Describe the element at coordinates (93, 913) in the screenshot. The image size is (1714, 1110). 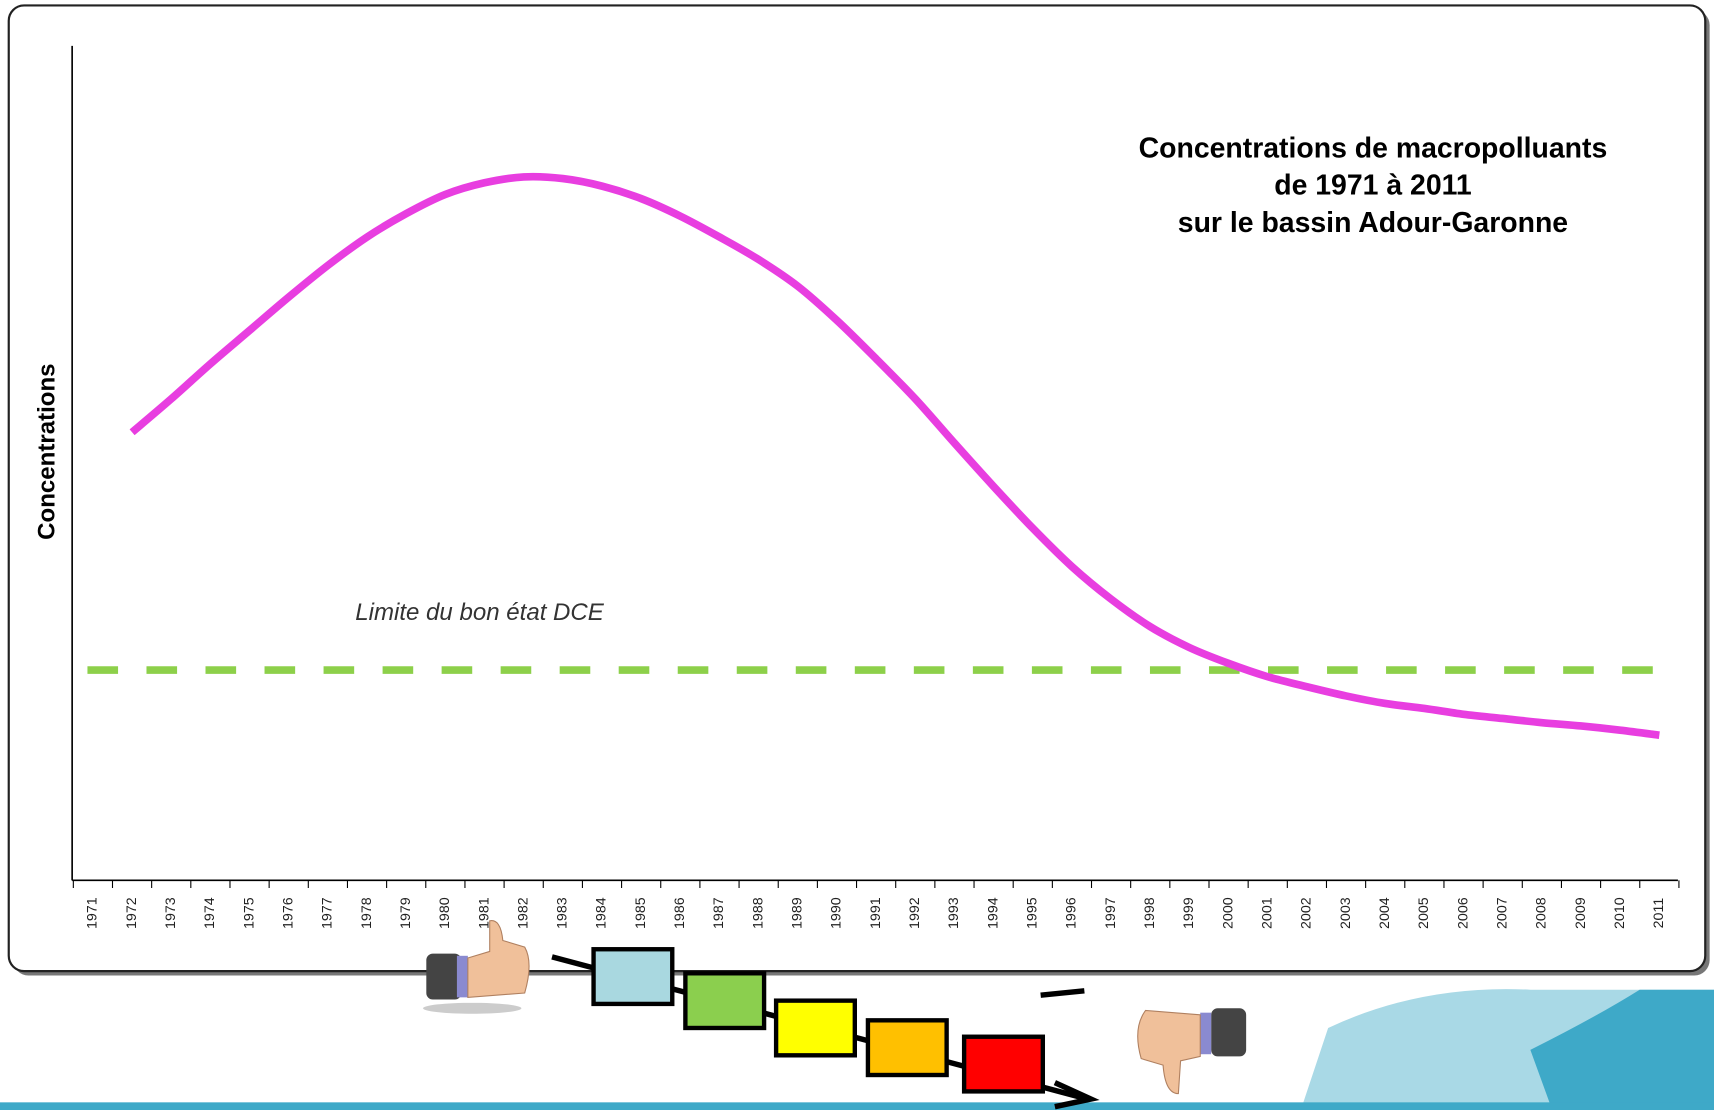
I see `x-tick-label: 1971` at that location.